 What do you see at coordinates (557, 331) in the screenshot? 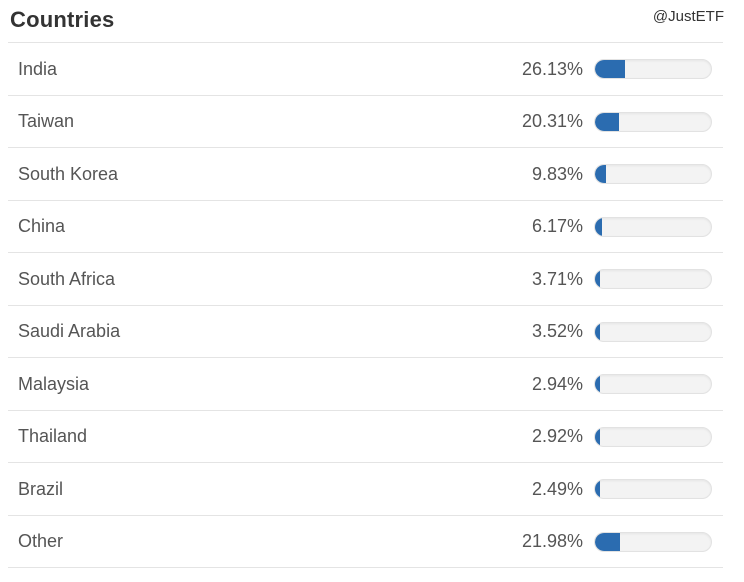
I see `percent-value: 3.52%` at bounding box center [557, 331].